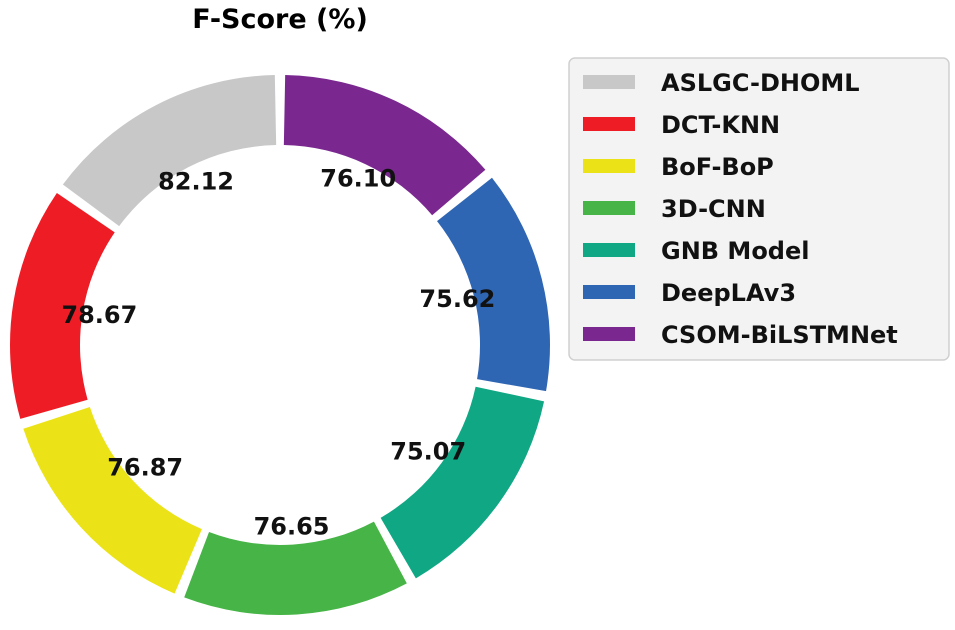 This screenshot has height=630, width=955. Describe the element at coordinates (292, 527) in the screenshot. I see `slice-label-3d-cnn: 76.65` at that location.